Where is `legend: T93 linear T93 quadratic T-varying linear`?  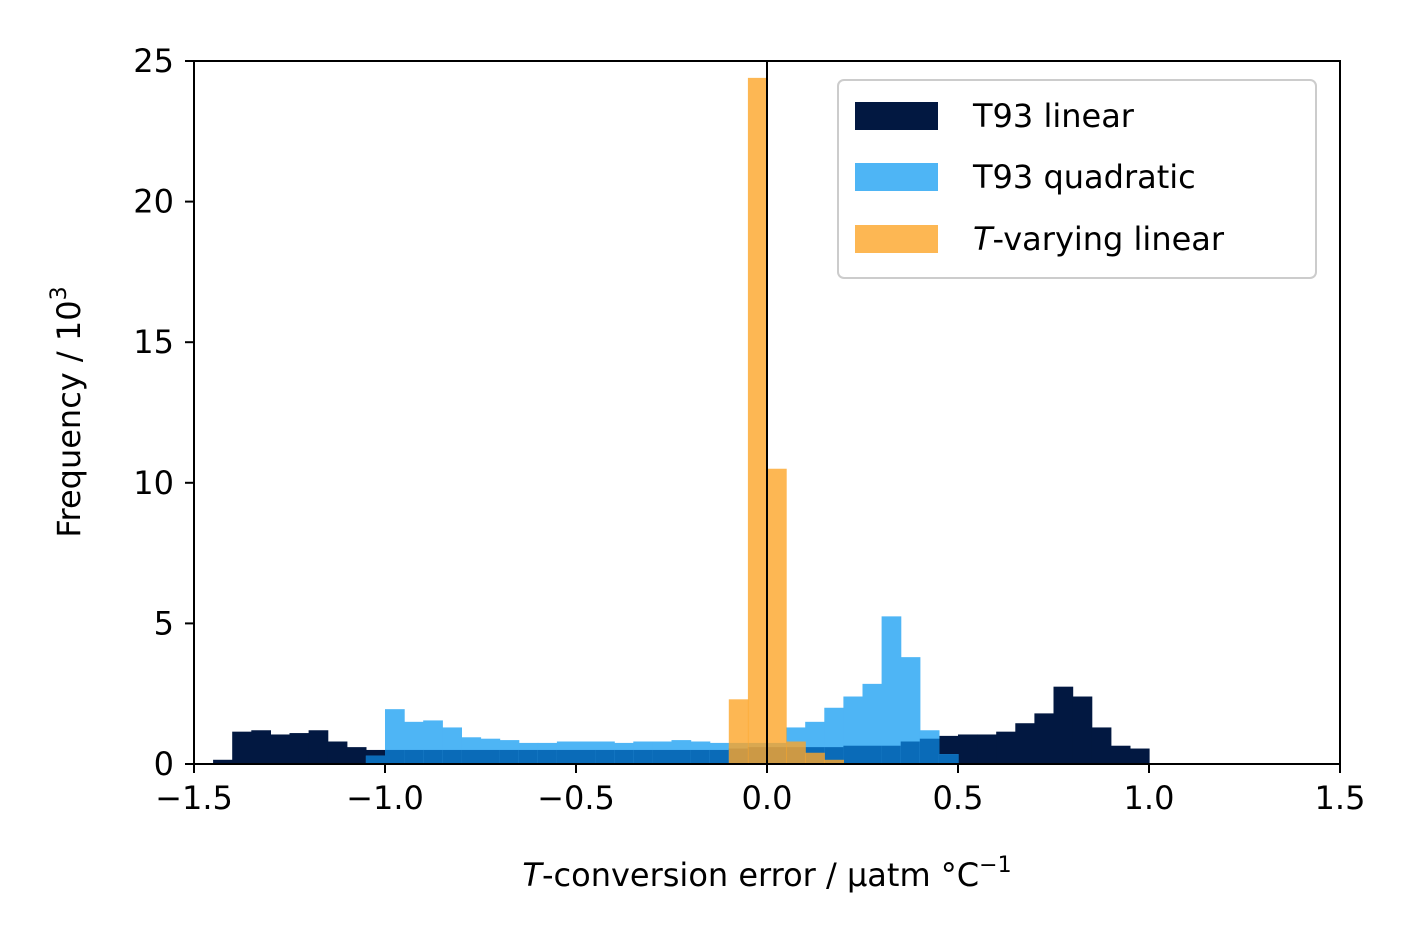 legend: T93 linear T93 quadratic T-varying linear is located at coordinates (1077, 179).